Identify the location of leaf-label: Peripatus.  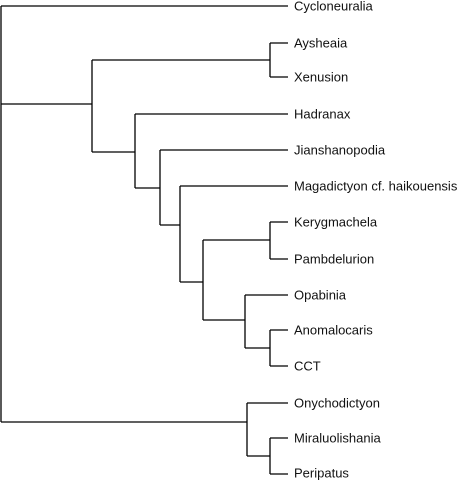
(321, 472).